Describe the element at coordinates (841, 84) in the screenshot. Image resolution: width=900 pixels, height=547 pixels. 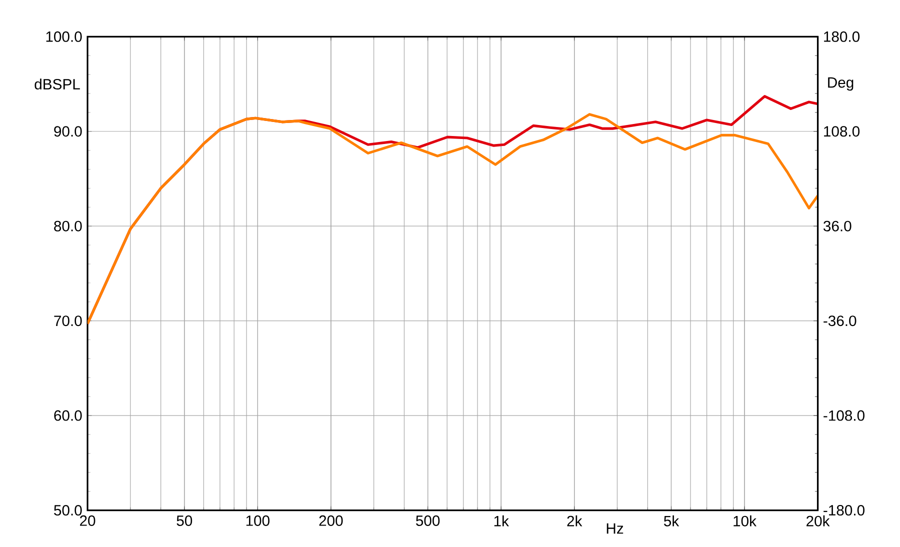
I see `y2-axis-title: Deg` at that location.